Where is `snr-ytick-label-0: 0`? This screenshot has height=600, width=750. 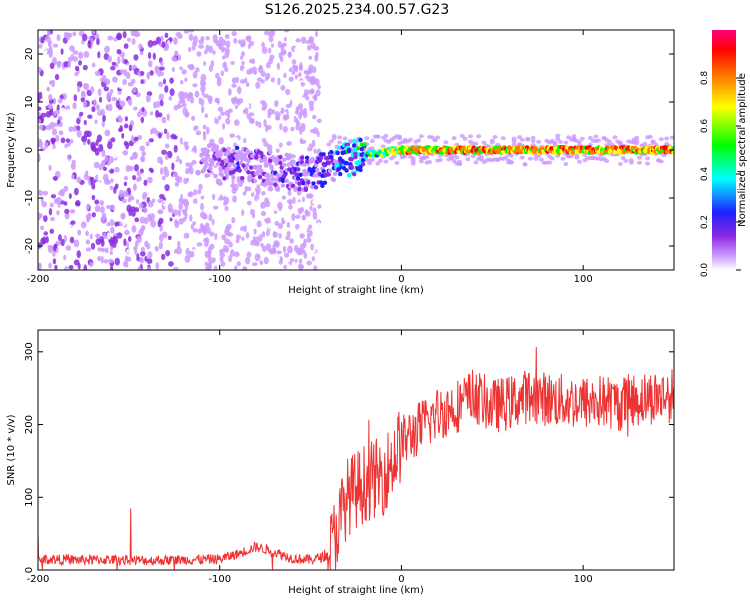 snr-ytick-label-0: 0 is located at coordinates (29, 570).